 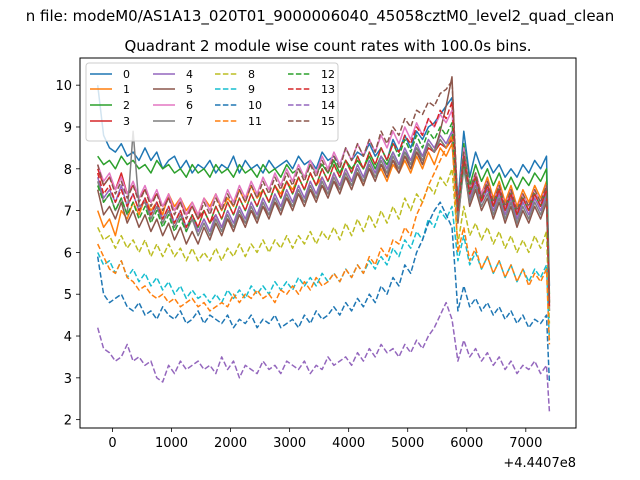 What do you see at coordinates (68, 295) in the screenshot?
I see `y-tick-label: 5` at bounding box center [68, 295].